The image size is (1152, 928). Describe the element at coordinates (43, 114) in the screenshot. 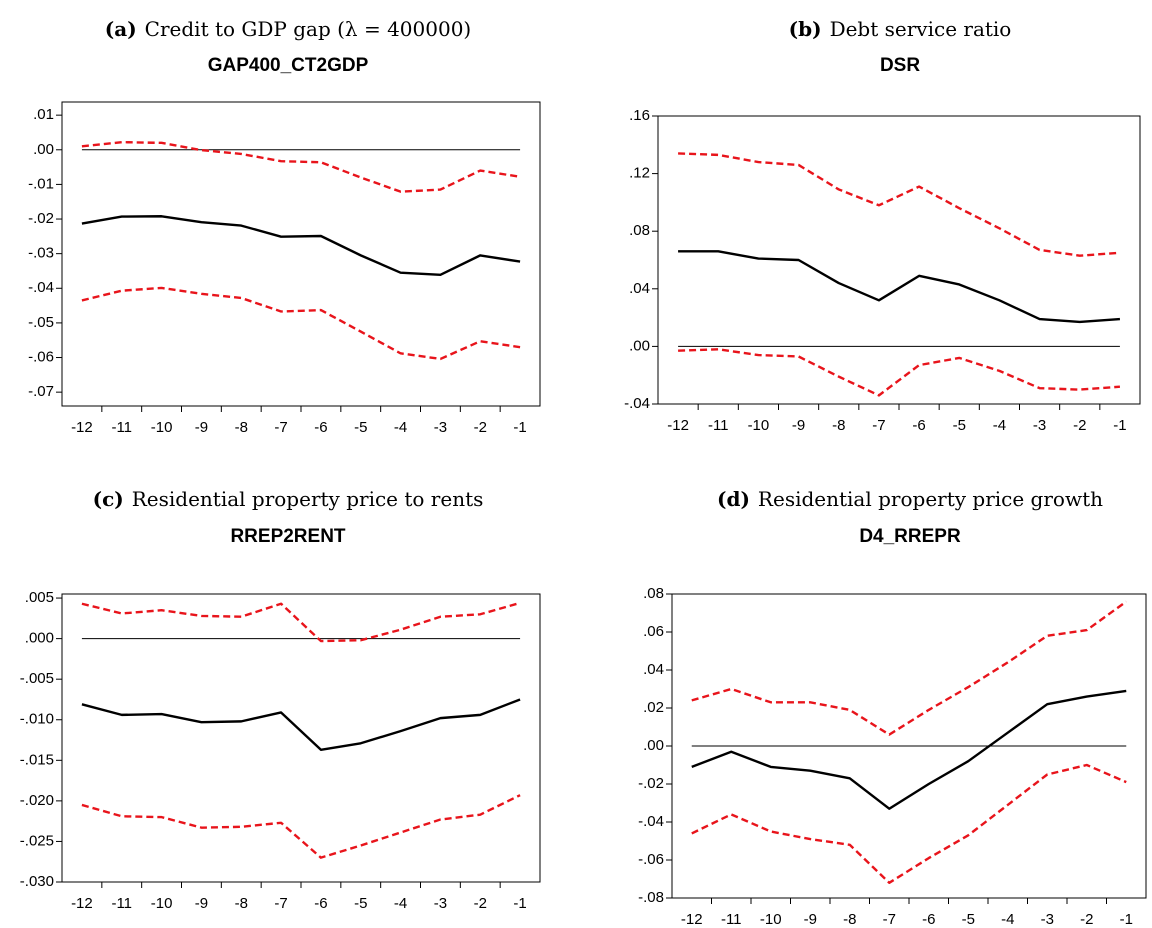

I see `y-tick-label: .01` at that location.